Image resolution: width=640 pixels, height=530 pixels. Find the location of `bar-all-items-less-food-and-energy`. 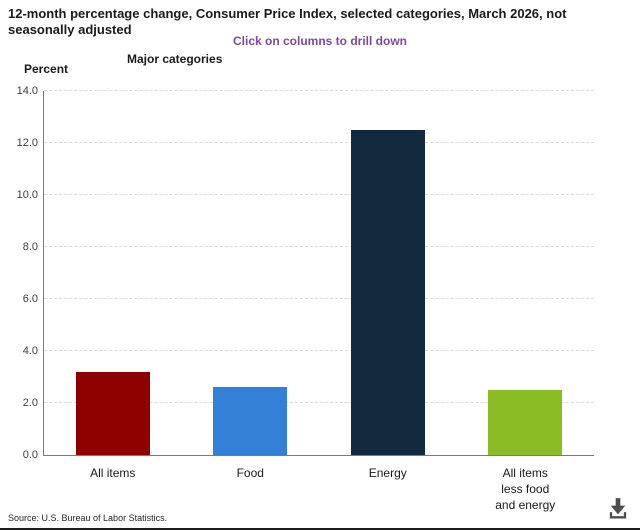

bar-all-items-less-food-and-energy is located at coordinates (525, 422).